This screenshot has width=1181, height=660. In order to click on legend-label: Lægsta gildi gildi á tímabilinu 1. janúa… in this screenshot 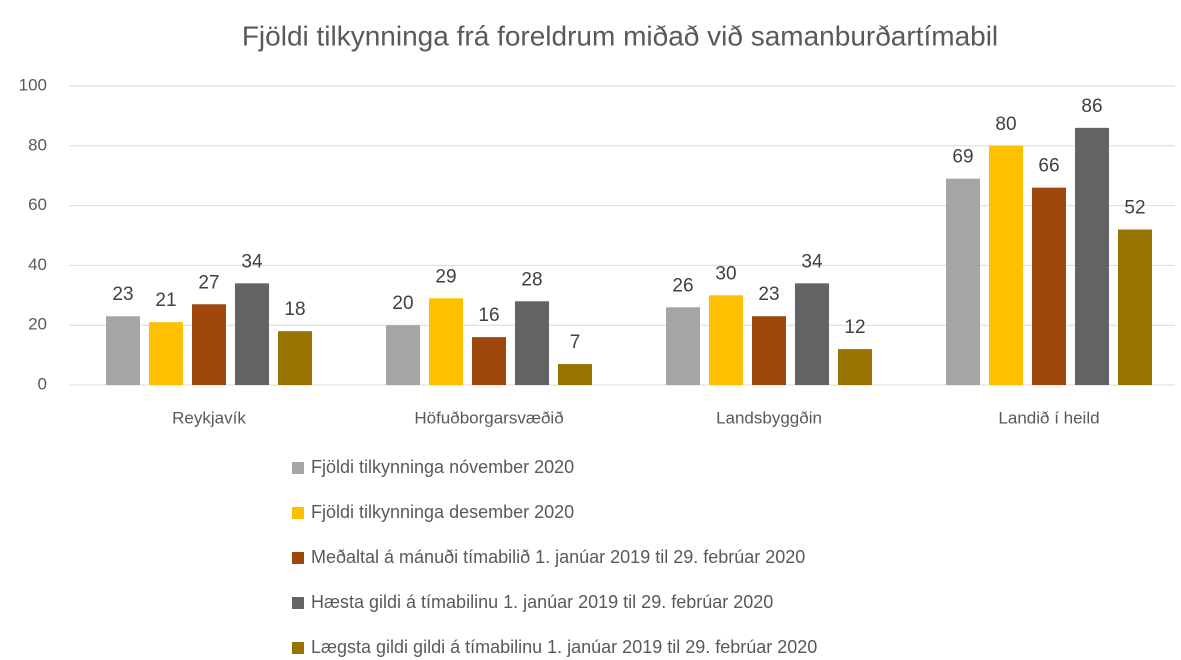, I will do `click(564, 647)`.